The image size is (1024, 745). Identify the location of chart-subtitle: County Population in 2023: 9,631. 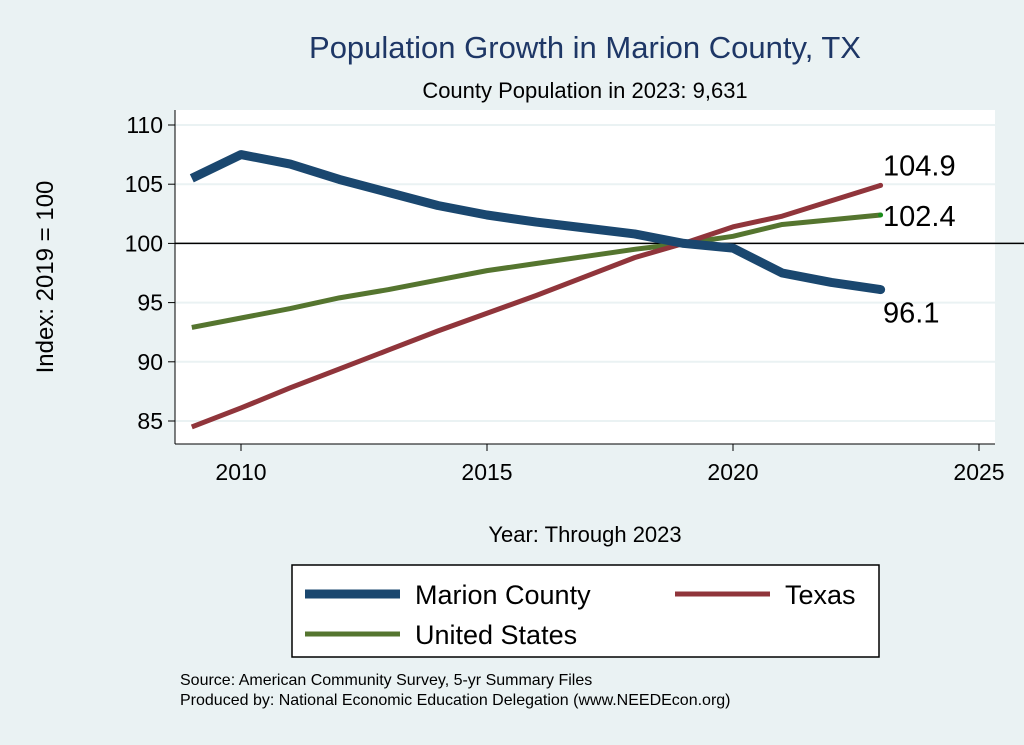
(584, 90).